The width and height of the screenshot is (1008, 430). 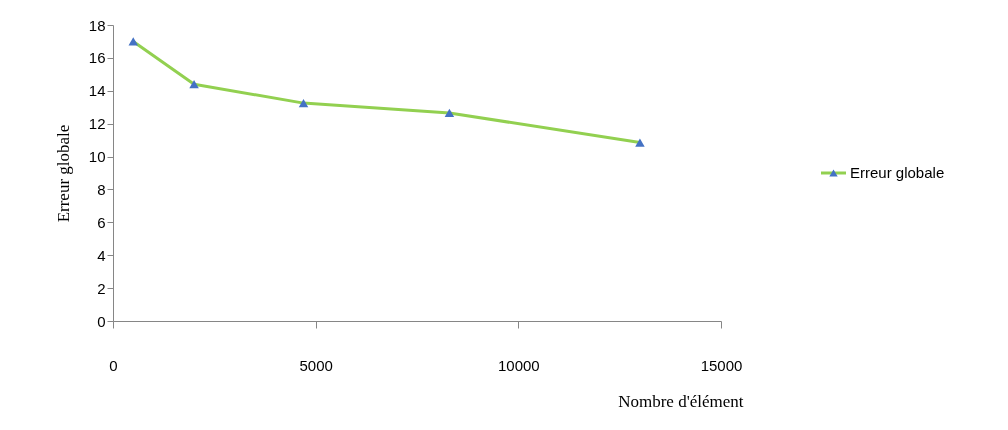 I want to click on y-tick-label: 6, so click(x=101, y=222).